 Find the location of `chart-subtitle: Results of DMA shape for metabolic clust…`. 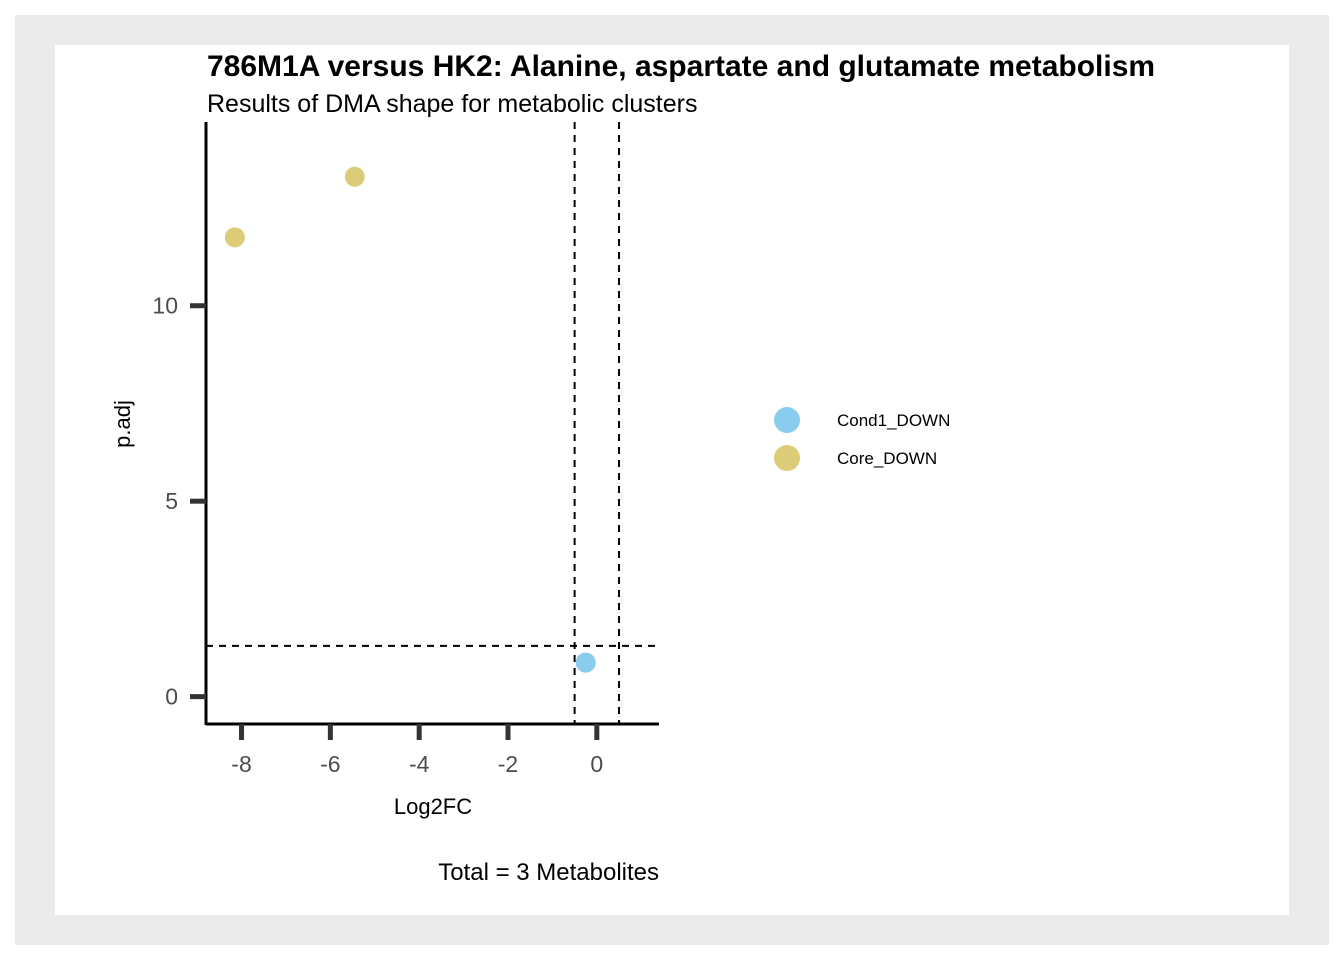

chart-subtitle: Results of DMA shape for metabolic clust… is located at coordinates (452, 104).